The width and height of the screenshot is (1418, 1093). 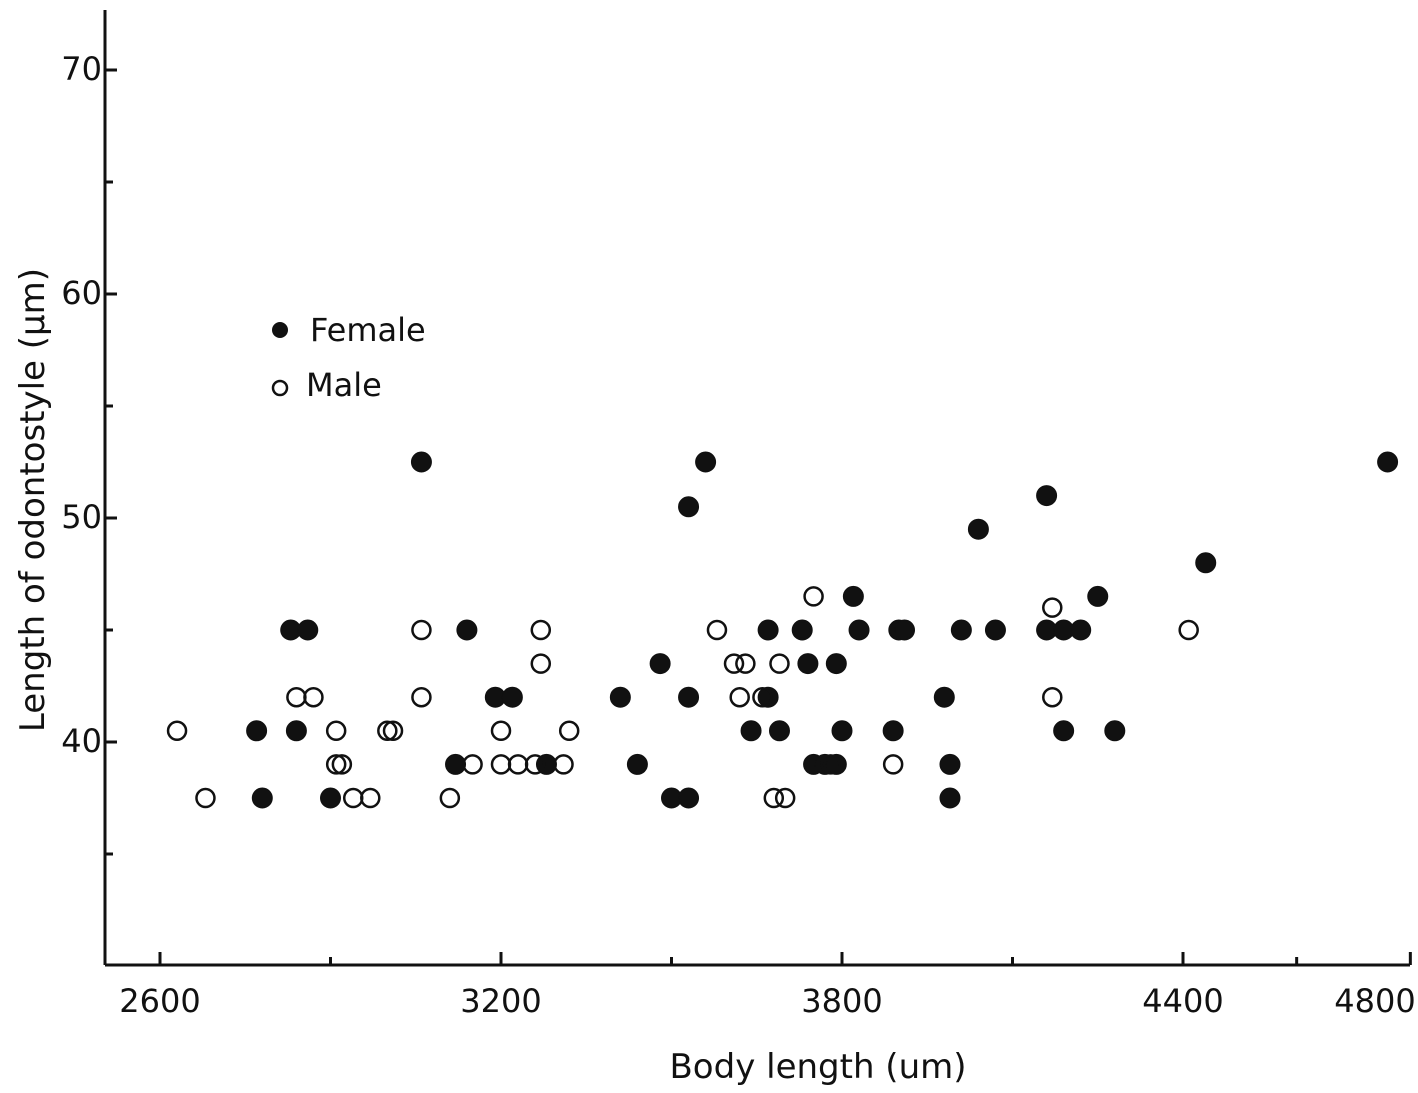 What do you see at coordinates (817, 1067) in the screenshot?
I see `x-axis-title: Body length (um)` at bounding box center [817, 1067].